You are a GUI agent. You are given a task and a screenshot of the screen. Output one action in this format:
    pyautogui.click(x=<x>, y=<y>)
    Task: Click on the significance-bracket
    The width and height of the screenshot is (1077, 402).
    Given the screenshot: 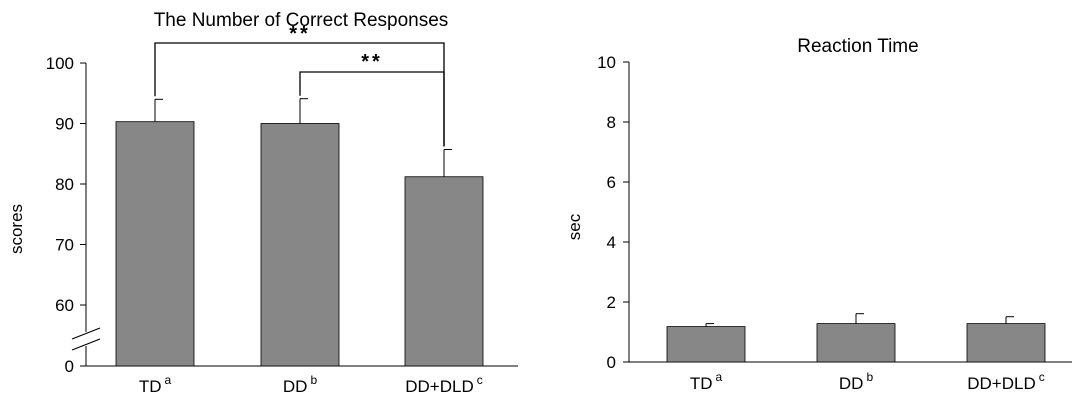 What is the action you would take?
    pyautogui.click(x=372, y=109)
    